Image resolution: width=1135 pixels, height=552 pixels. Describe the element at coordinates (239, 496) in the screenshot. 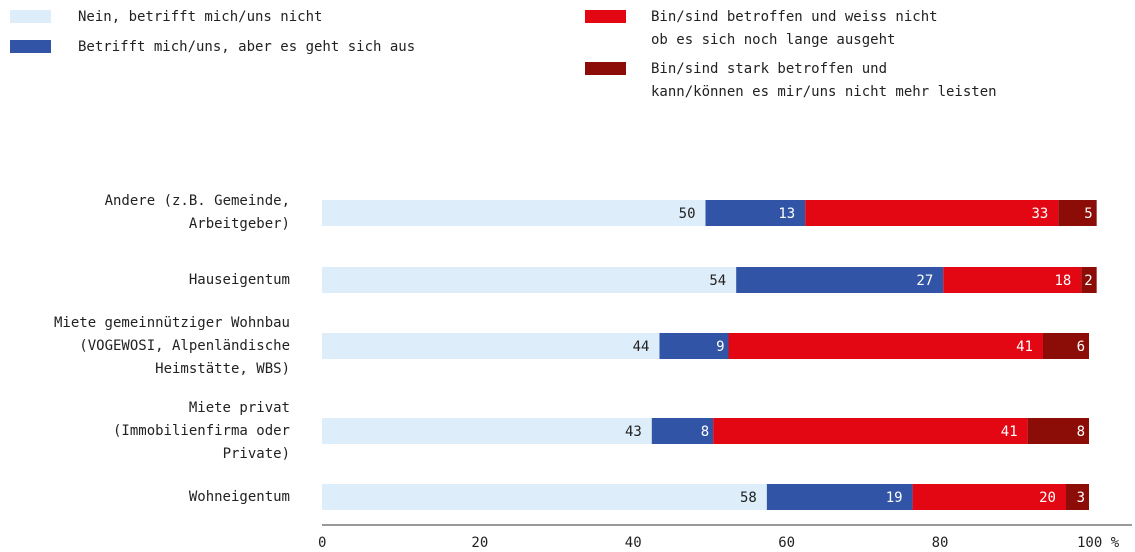

I see `category-label: Wohneigentum` at that location.